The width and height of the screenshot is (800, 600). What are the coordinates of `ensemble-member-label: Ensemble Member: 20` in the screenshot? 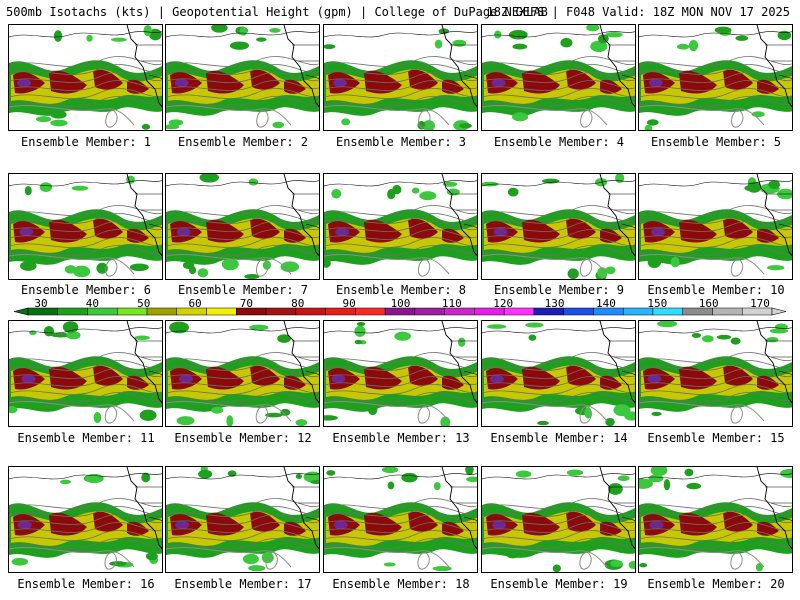 It's located at (716, 584).